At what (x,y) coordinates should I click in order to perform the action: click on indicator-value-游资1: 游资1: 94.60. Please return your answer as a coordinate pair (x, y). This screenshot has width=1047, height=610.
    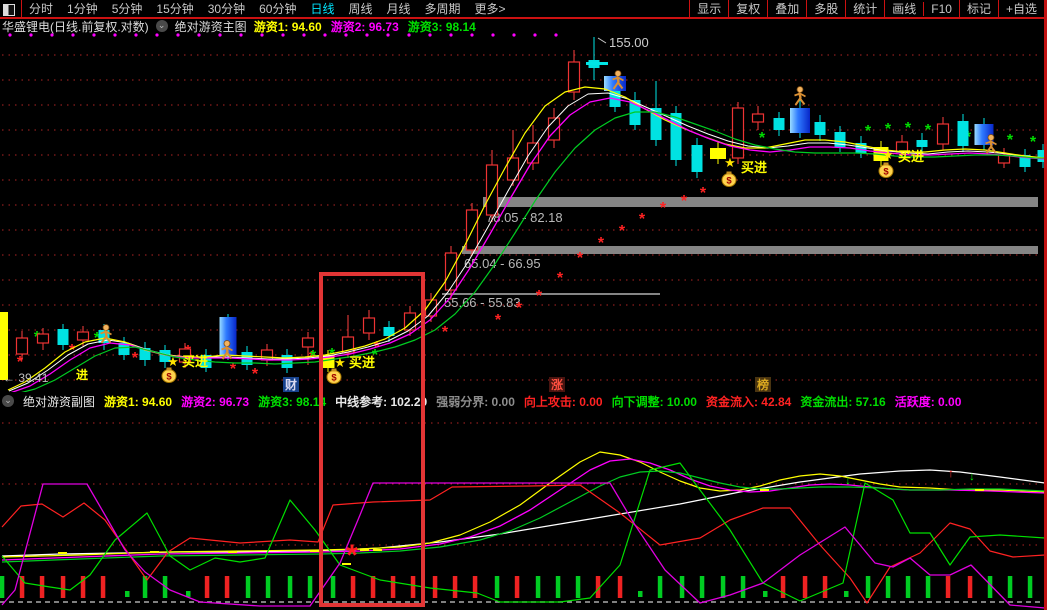
    Looking at the image, I should click on (138, 401).